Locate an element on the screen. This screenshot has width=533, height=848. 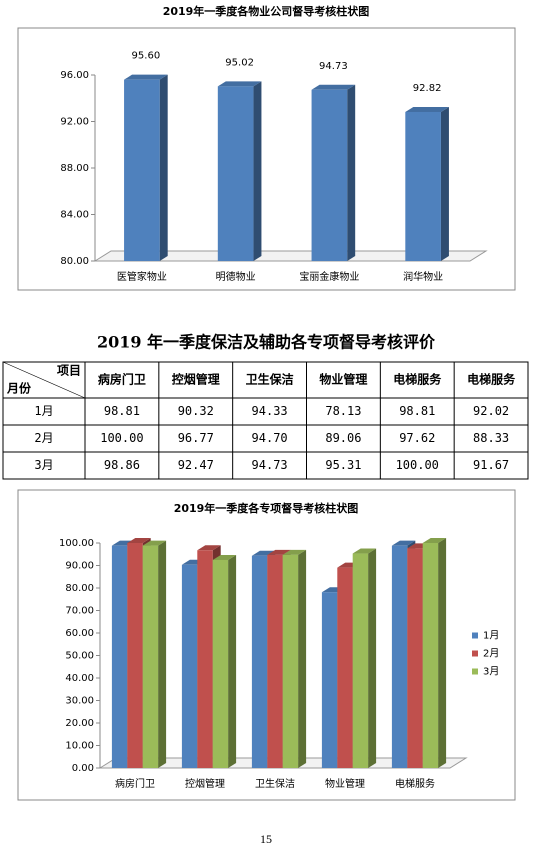
value-label: 92.82 is located at coordinates (427, 88).